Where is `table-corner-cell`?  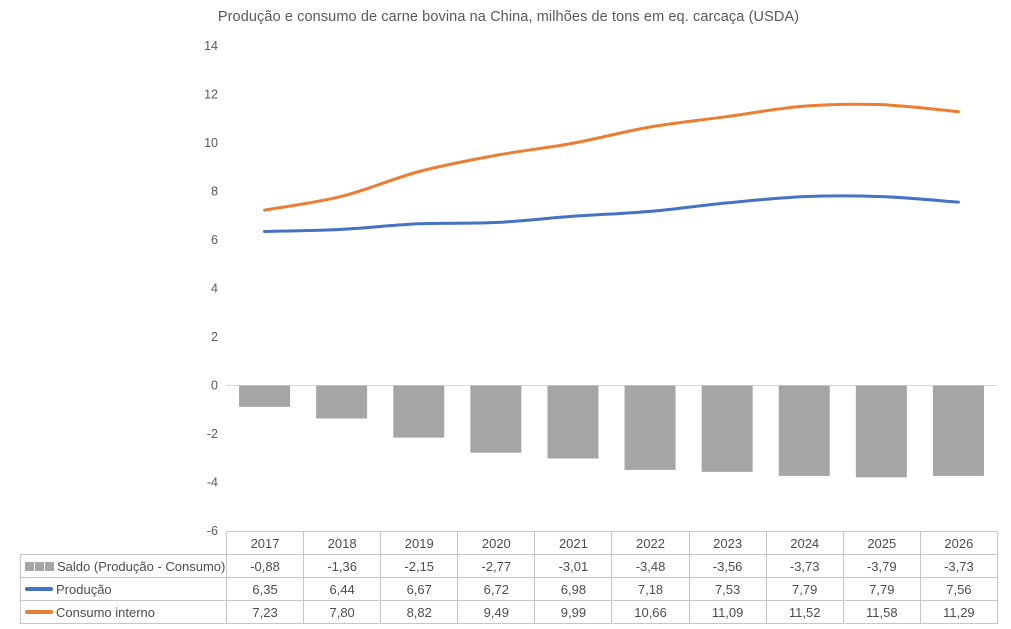
table-corner-cell is located at coordinates (124, 543).